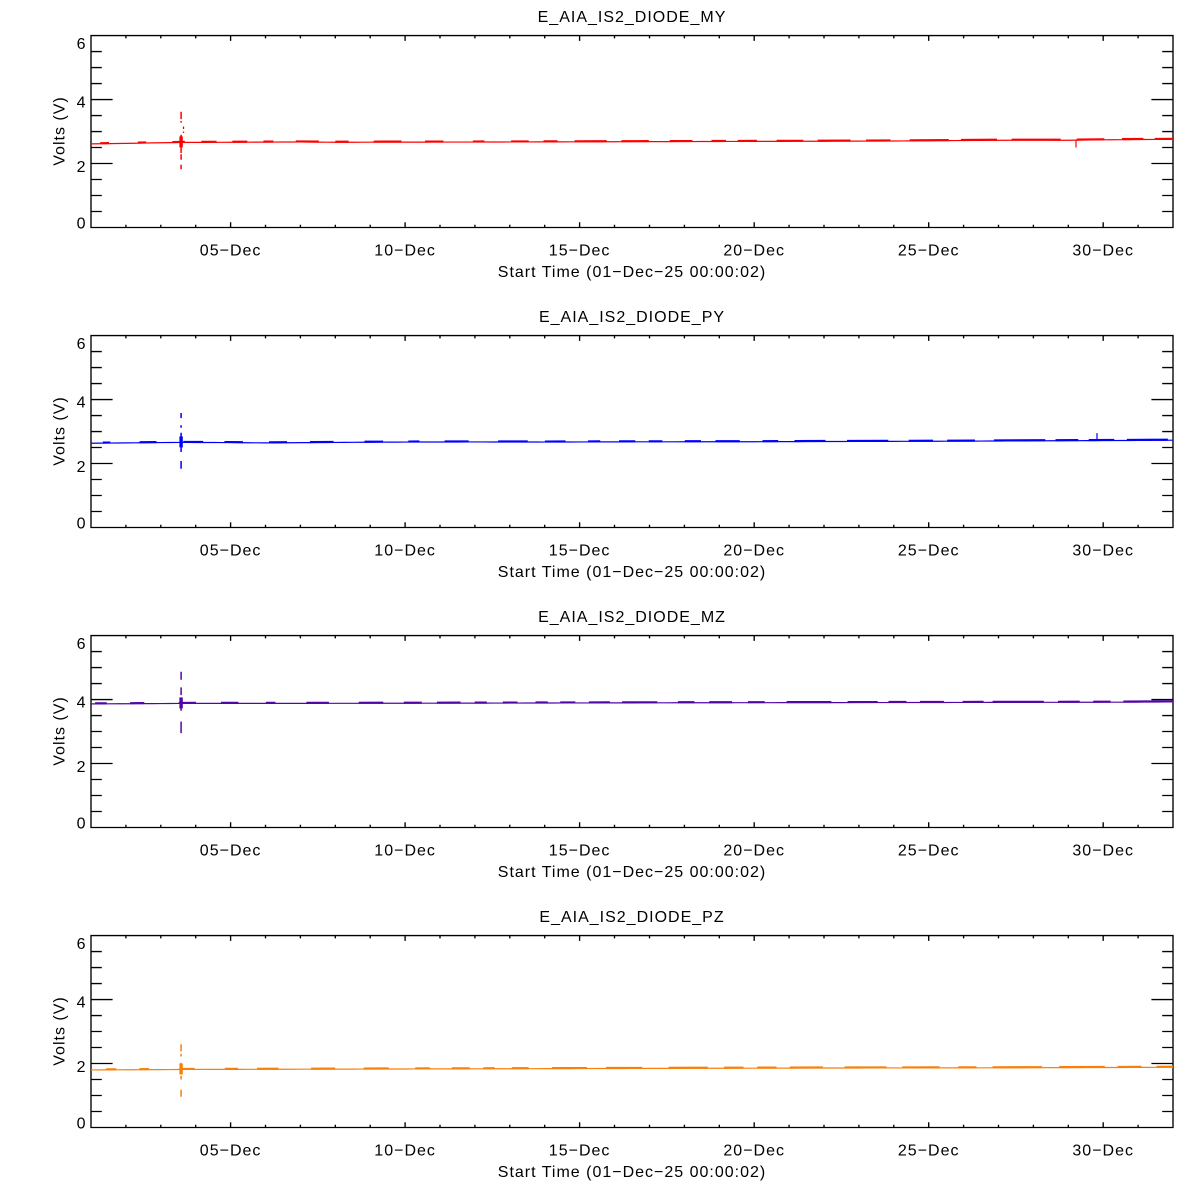 This screenshot has width=1200, height=1200. I want to click on svg-text: E_AIA_IS2_DIODE_PY, so click(632, 317).